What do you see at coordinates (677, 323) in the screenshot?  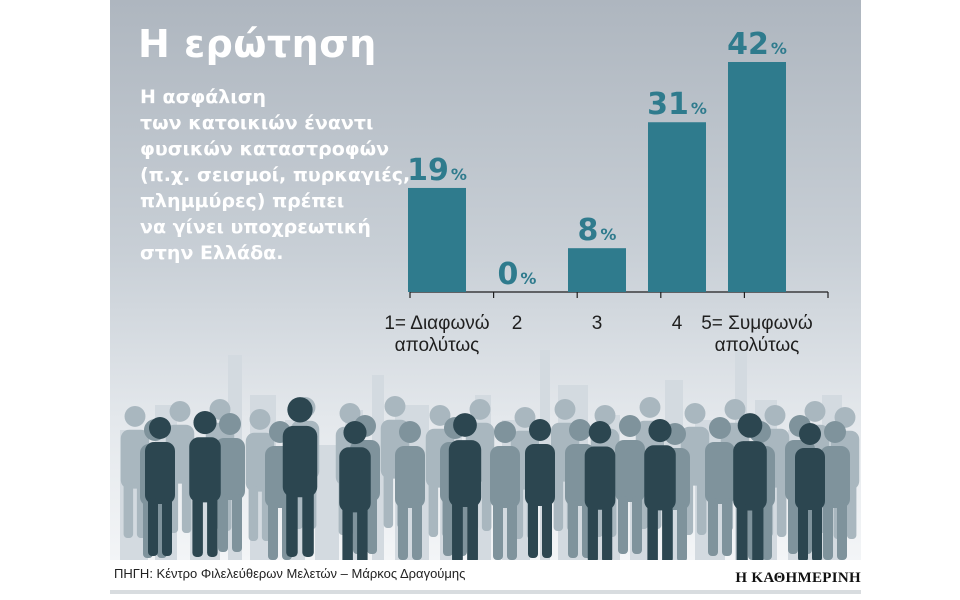 I see `category-label: 4` at bounding box center [677, 323].